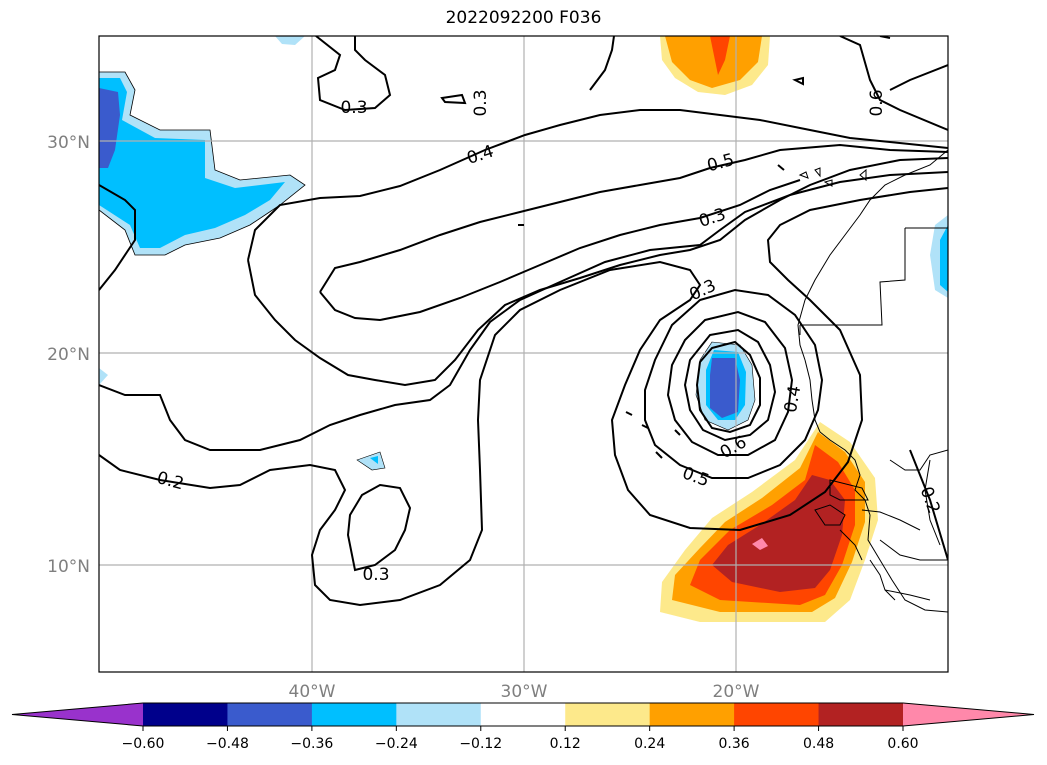 This screenshot has width=1047, height=765. I want to click on colorbar-tick-label: −0.12, so click(480, 744).